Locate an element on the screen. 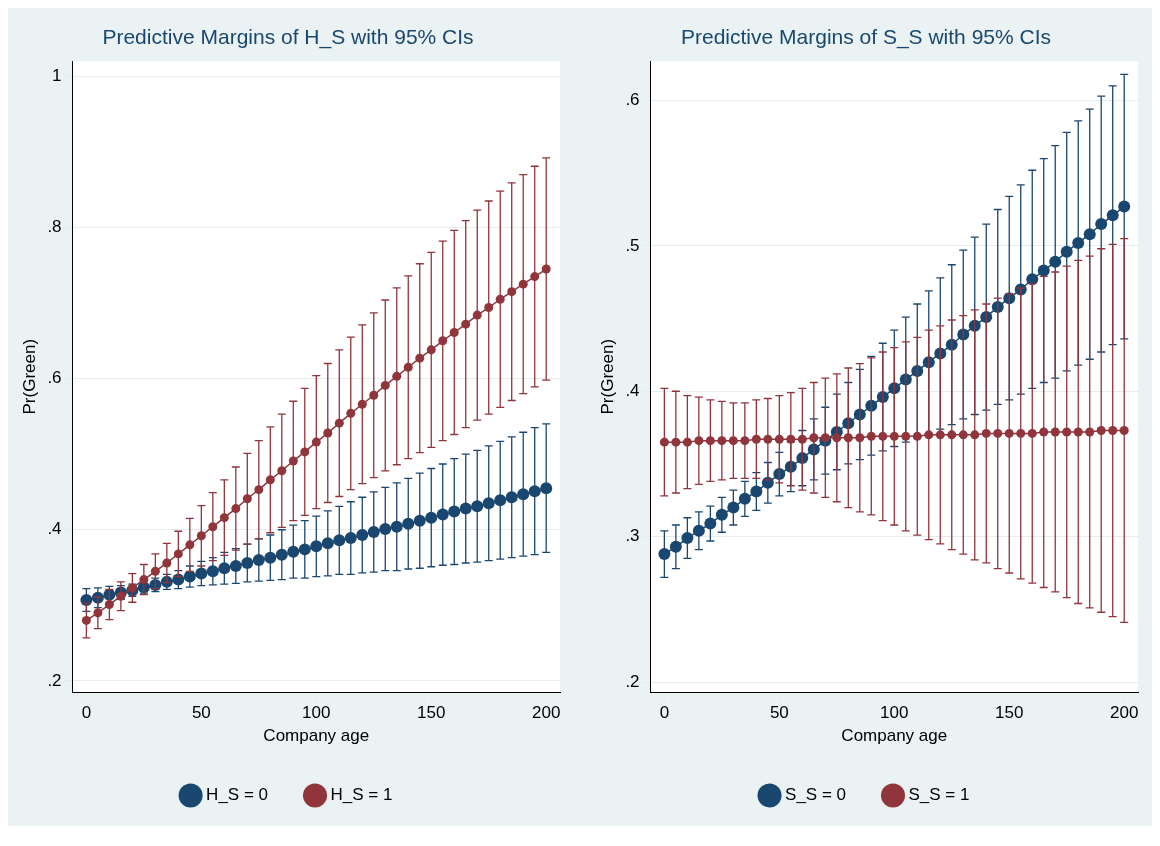 The width and height of the screenshot is (1160, 846). y-axis-title: Pr(Green) is located at coordinates (29, 376).